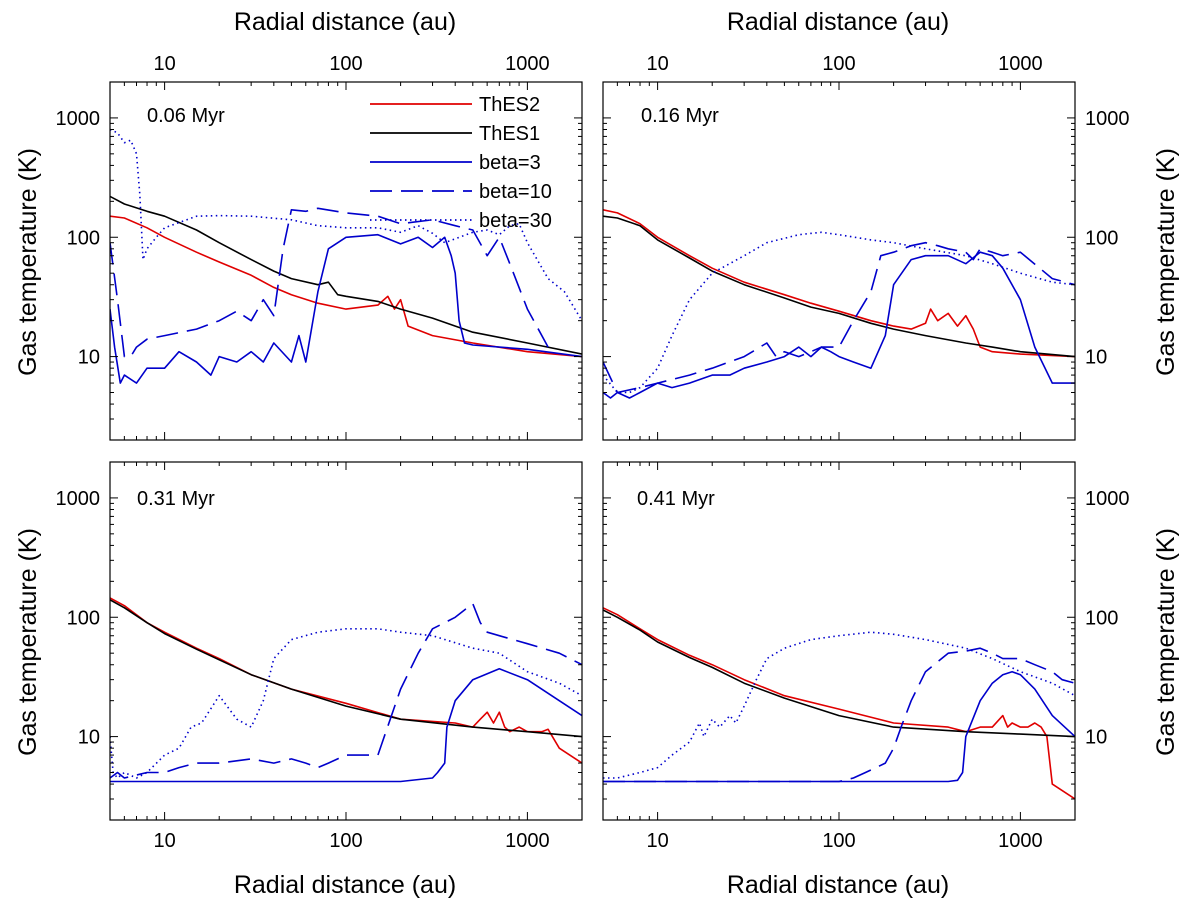  What do you see at coordinates (345, 885) in the screenshot?
I see `bottom-x-axis-title-left: Radial distance (au)` at bounding box center [345, 885].